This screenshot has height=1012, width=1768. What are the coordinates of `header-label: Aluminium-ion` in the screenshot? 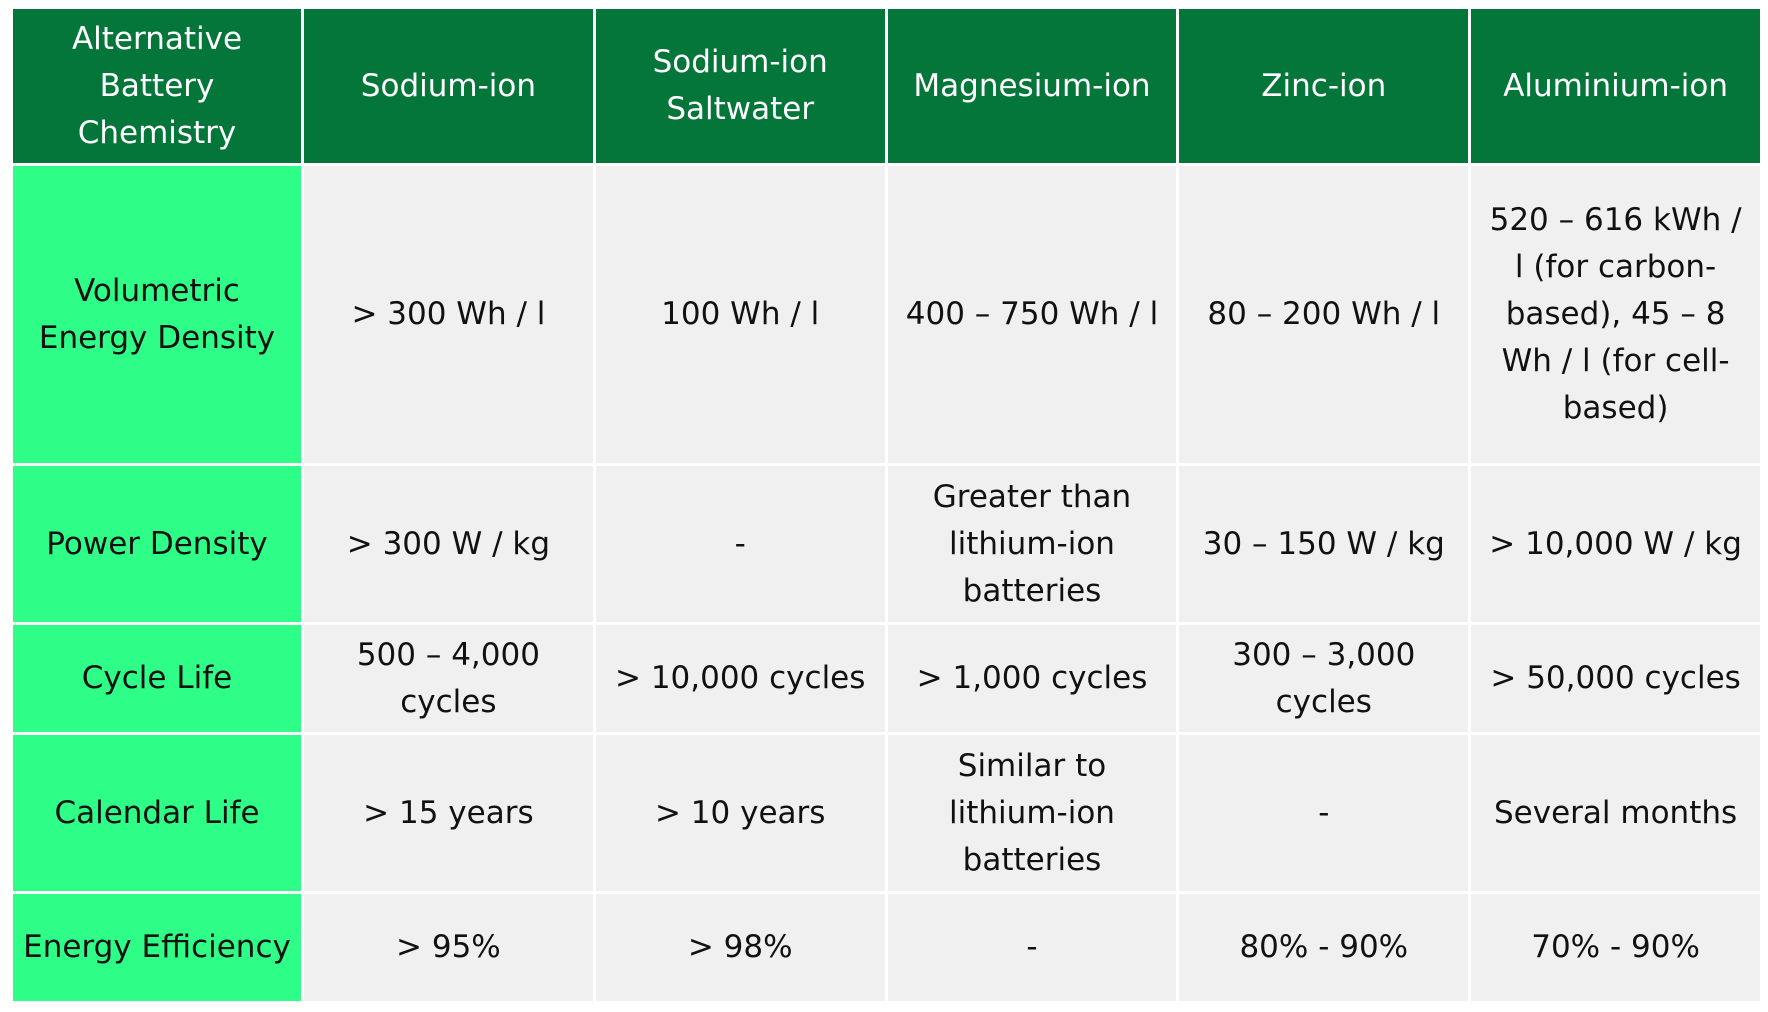 It's located at (1615, 85).